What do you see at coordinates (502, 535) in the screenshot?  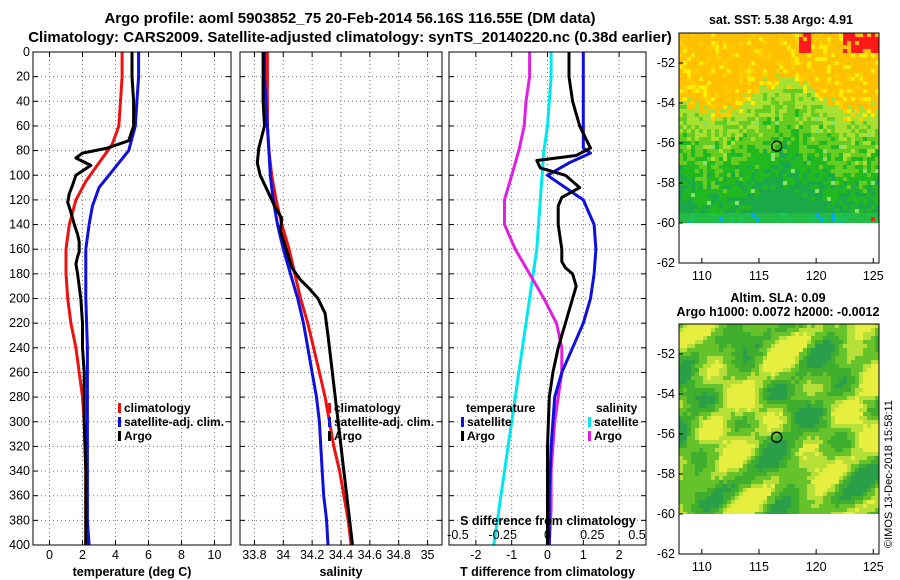 I see `salinity-tick-label: -0.25` at bounding box center [502, 535].